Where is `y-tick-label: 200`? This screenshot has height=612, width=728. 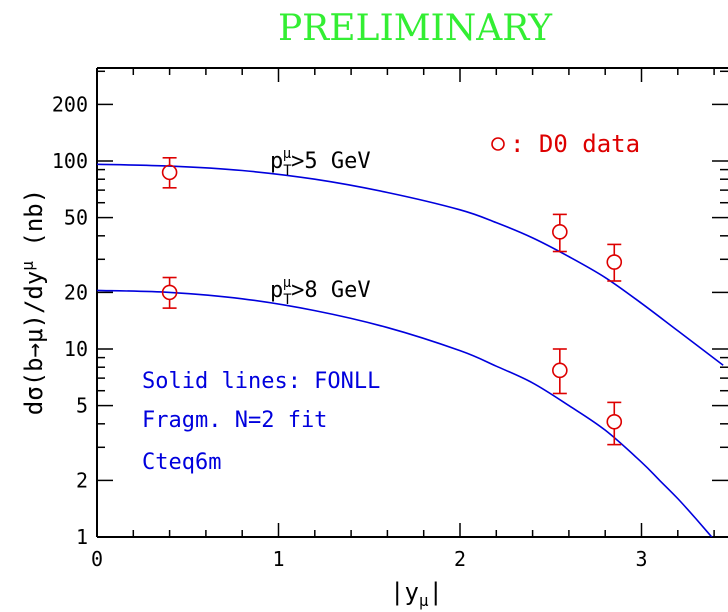
y-tick-label: 200 is located at coordinates (70, 104).